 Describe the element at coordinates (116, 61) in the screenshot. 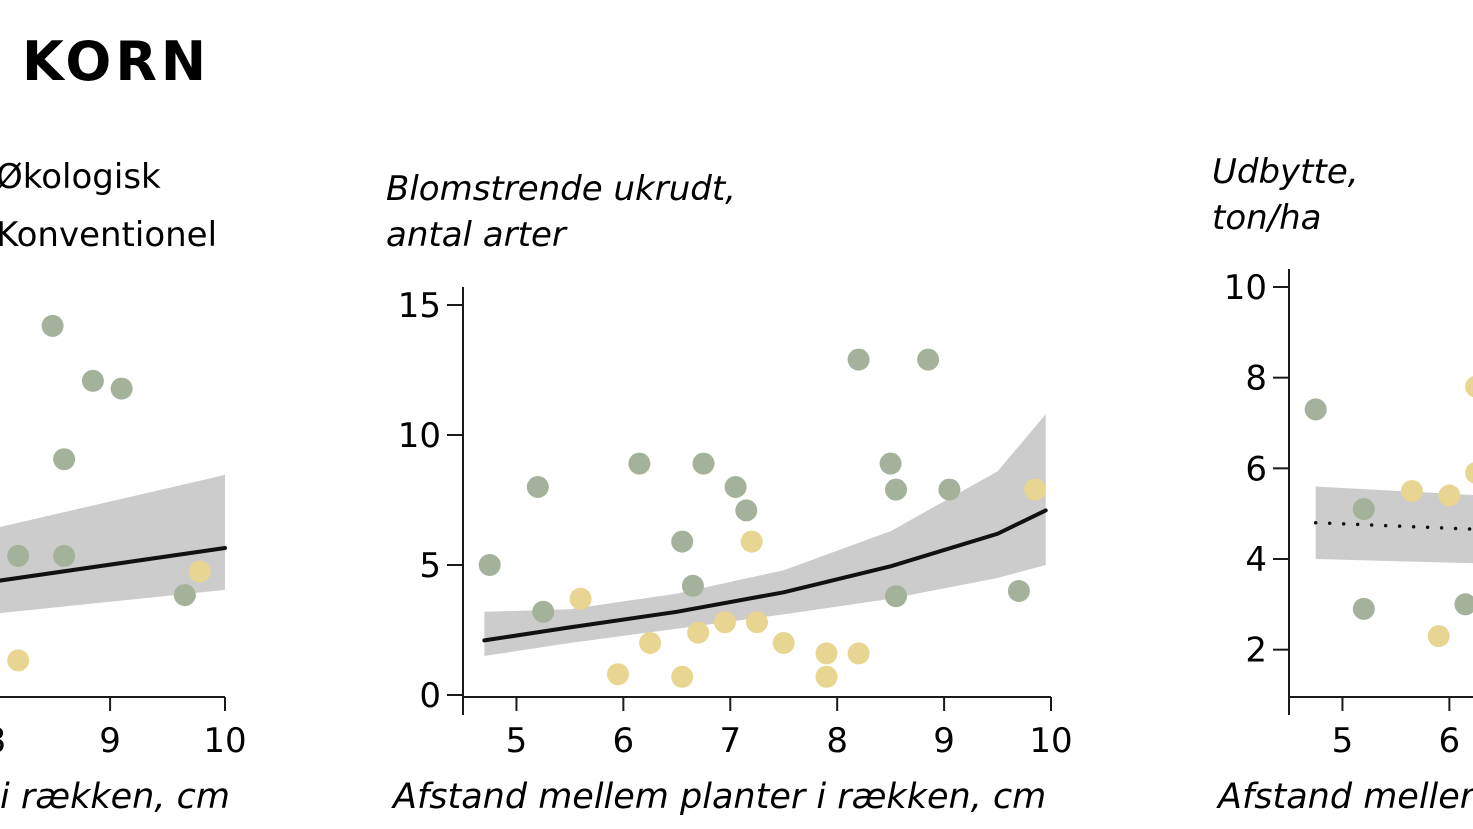

I see `figure-title: KORN` at that location.